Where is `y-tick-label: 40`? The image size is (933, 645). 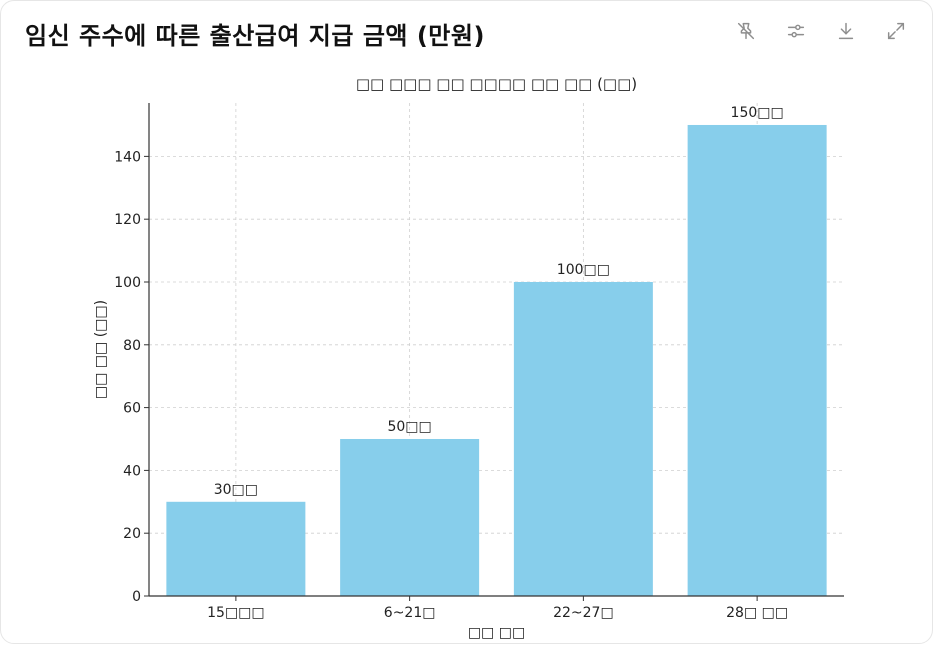 y-tick-label: 40 is located at coordinates (132, 471).